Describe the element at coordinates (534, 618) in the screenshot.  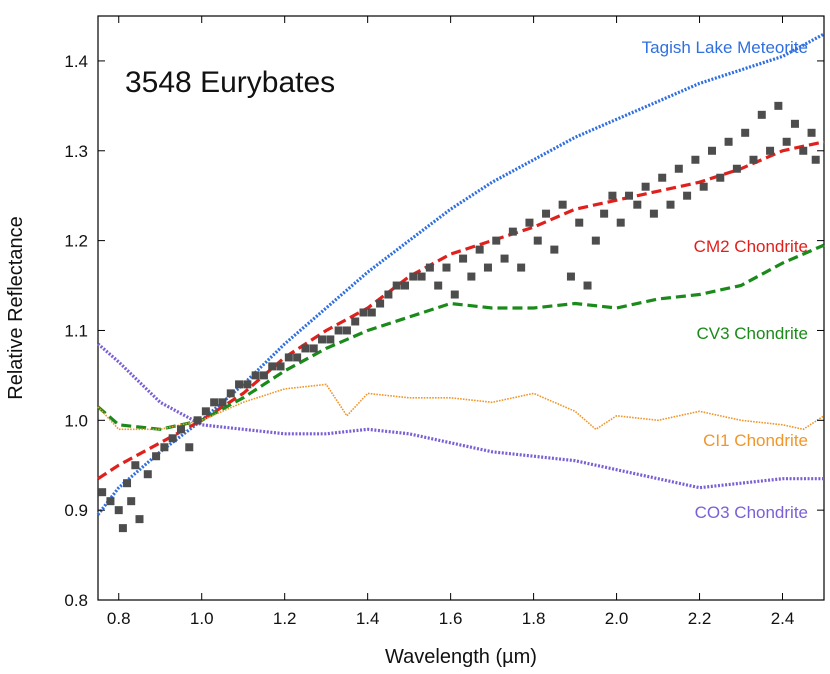
I see `x-tick-label: 1.8` at that location.